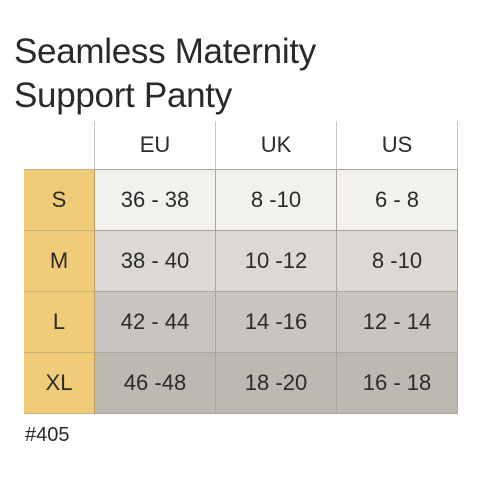 The image size is (480, 480). Describe the element at coordinates (397, 322) in the screenshot. I see `cell-l-us: 12 - 14` at that location.